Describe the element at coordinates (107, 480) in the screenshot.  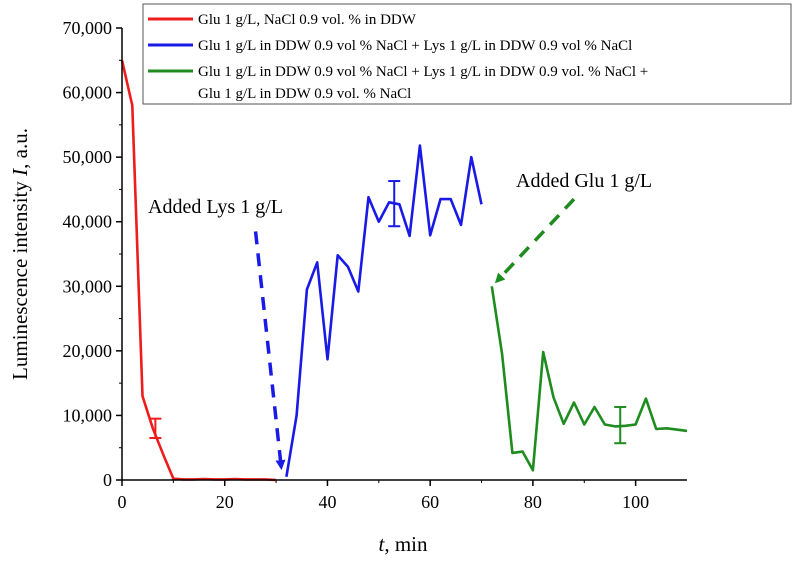
I see `y-tick-label: 0` at that location.